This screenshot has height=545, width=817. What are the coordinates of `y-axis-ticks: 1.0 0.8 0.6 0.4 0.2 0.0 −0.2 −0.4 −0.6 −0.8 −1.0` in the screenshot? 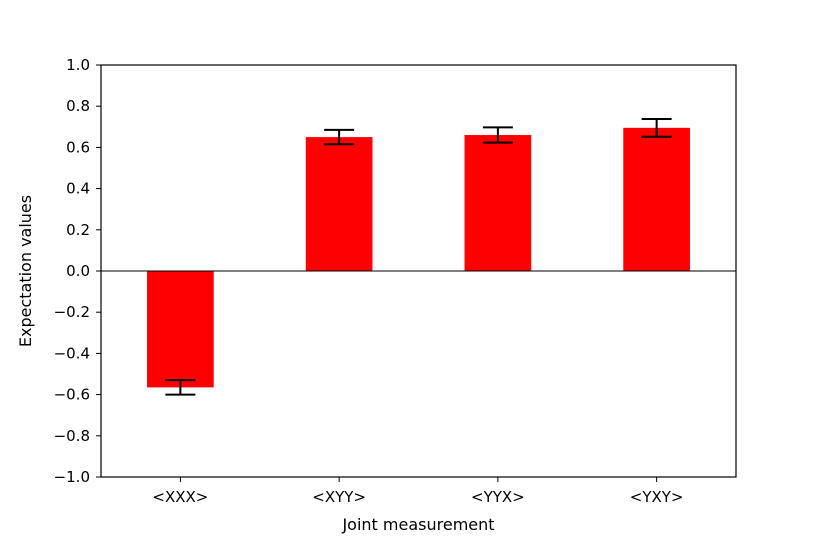 It's located at (77, 271).